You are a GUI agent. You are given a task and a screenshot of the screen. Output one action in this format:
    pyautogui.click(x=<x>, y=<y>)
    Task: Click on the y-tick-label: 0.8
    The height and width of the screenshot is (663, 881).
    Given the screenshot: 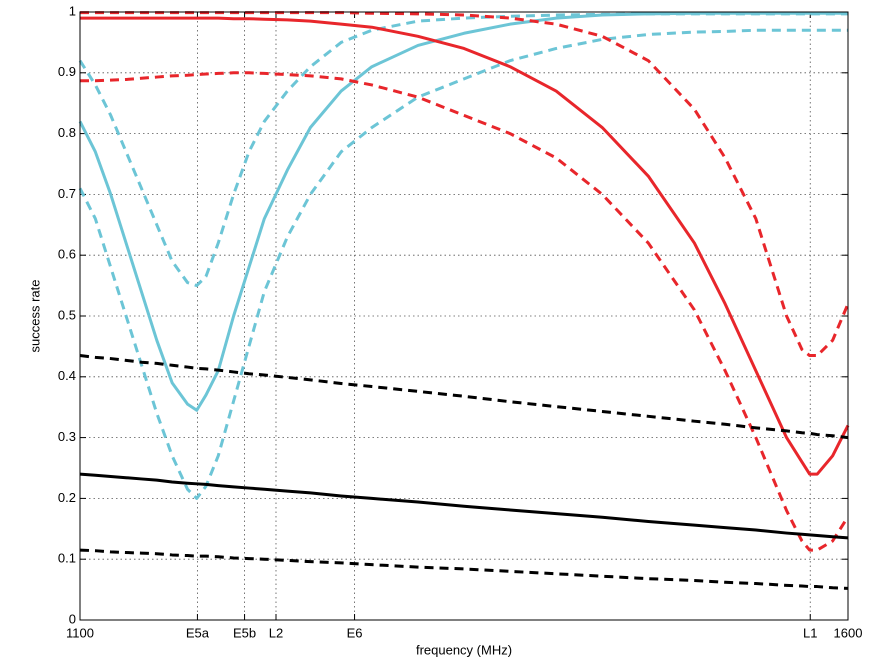 What is the action you would take?
    pyautogui.click(x=67, y=132)
    